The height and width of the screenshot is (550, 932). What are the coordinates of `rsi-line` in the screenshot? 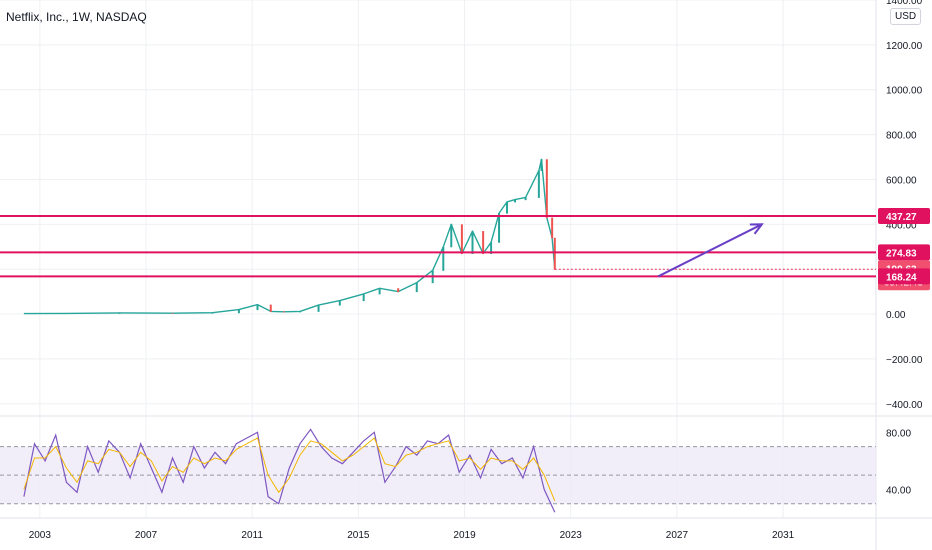 It's located at (289, 470).